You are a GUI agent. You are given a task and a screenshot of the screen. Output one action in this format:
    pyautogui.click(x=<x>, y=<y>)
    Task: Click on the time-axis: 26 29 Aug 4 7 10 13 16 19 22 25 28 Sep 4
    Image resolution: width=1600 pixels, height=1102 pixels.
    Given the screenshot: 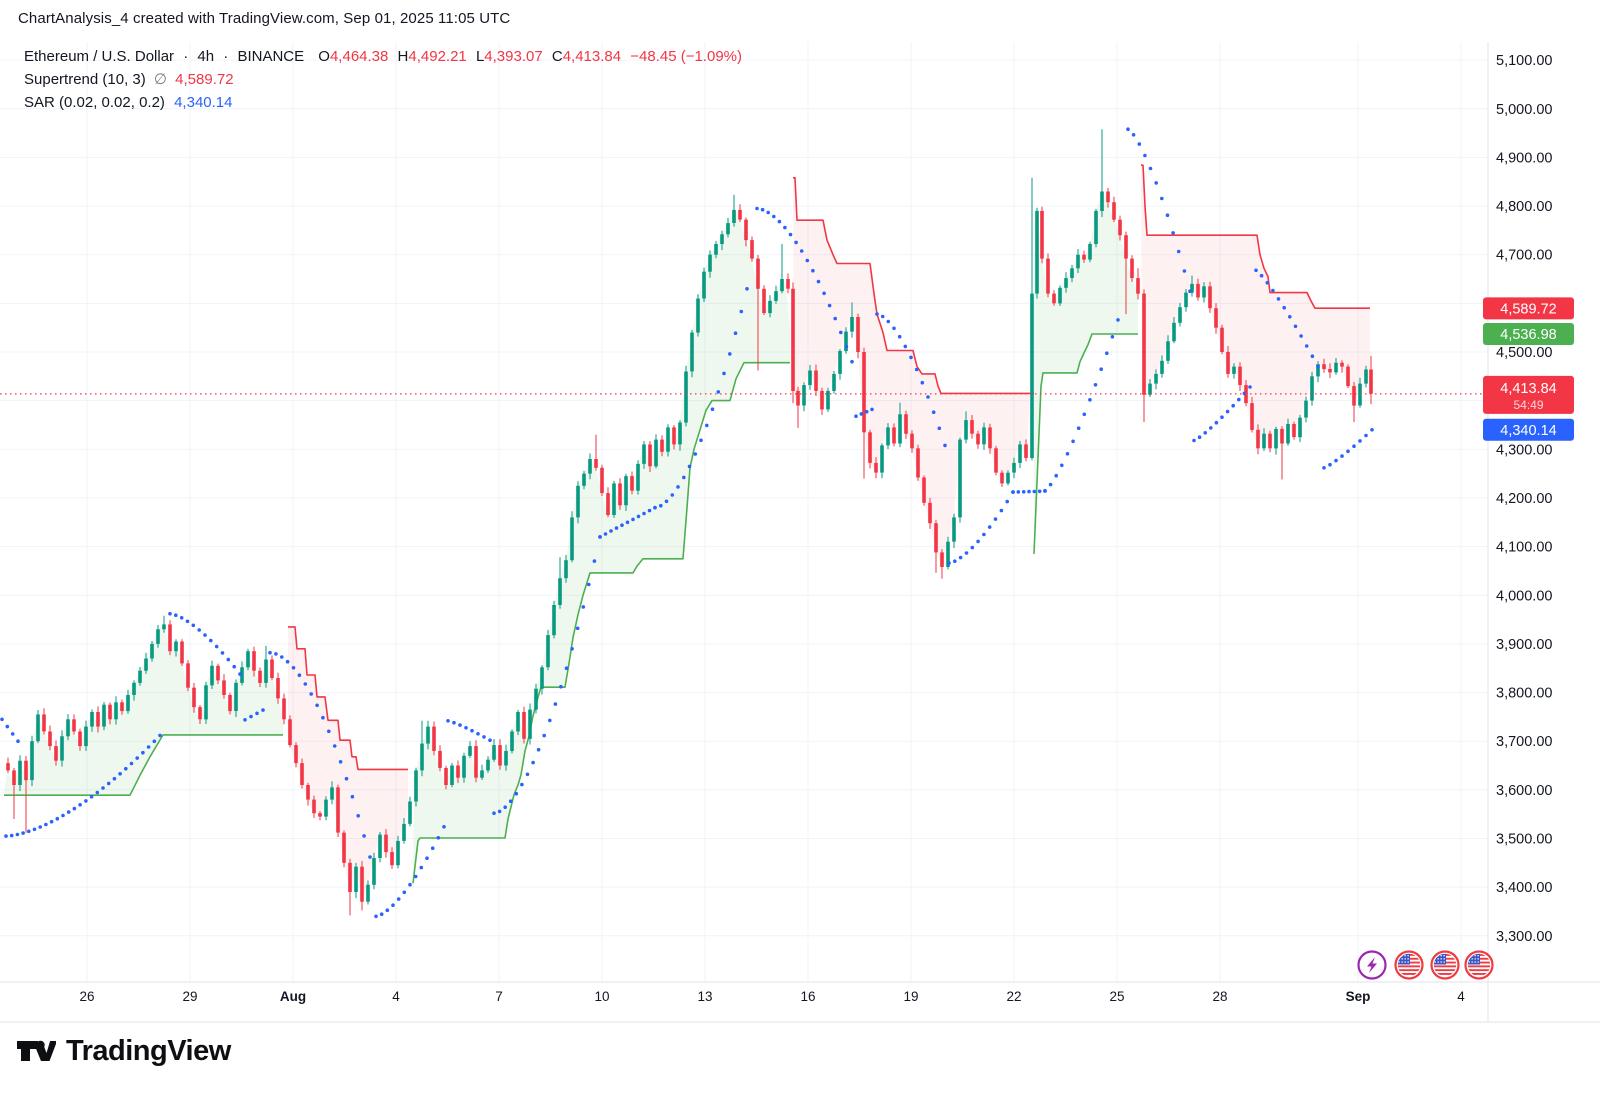 What is the action you would take?
    pyautogui.click(x=772, y=996)
    